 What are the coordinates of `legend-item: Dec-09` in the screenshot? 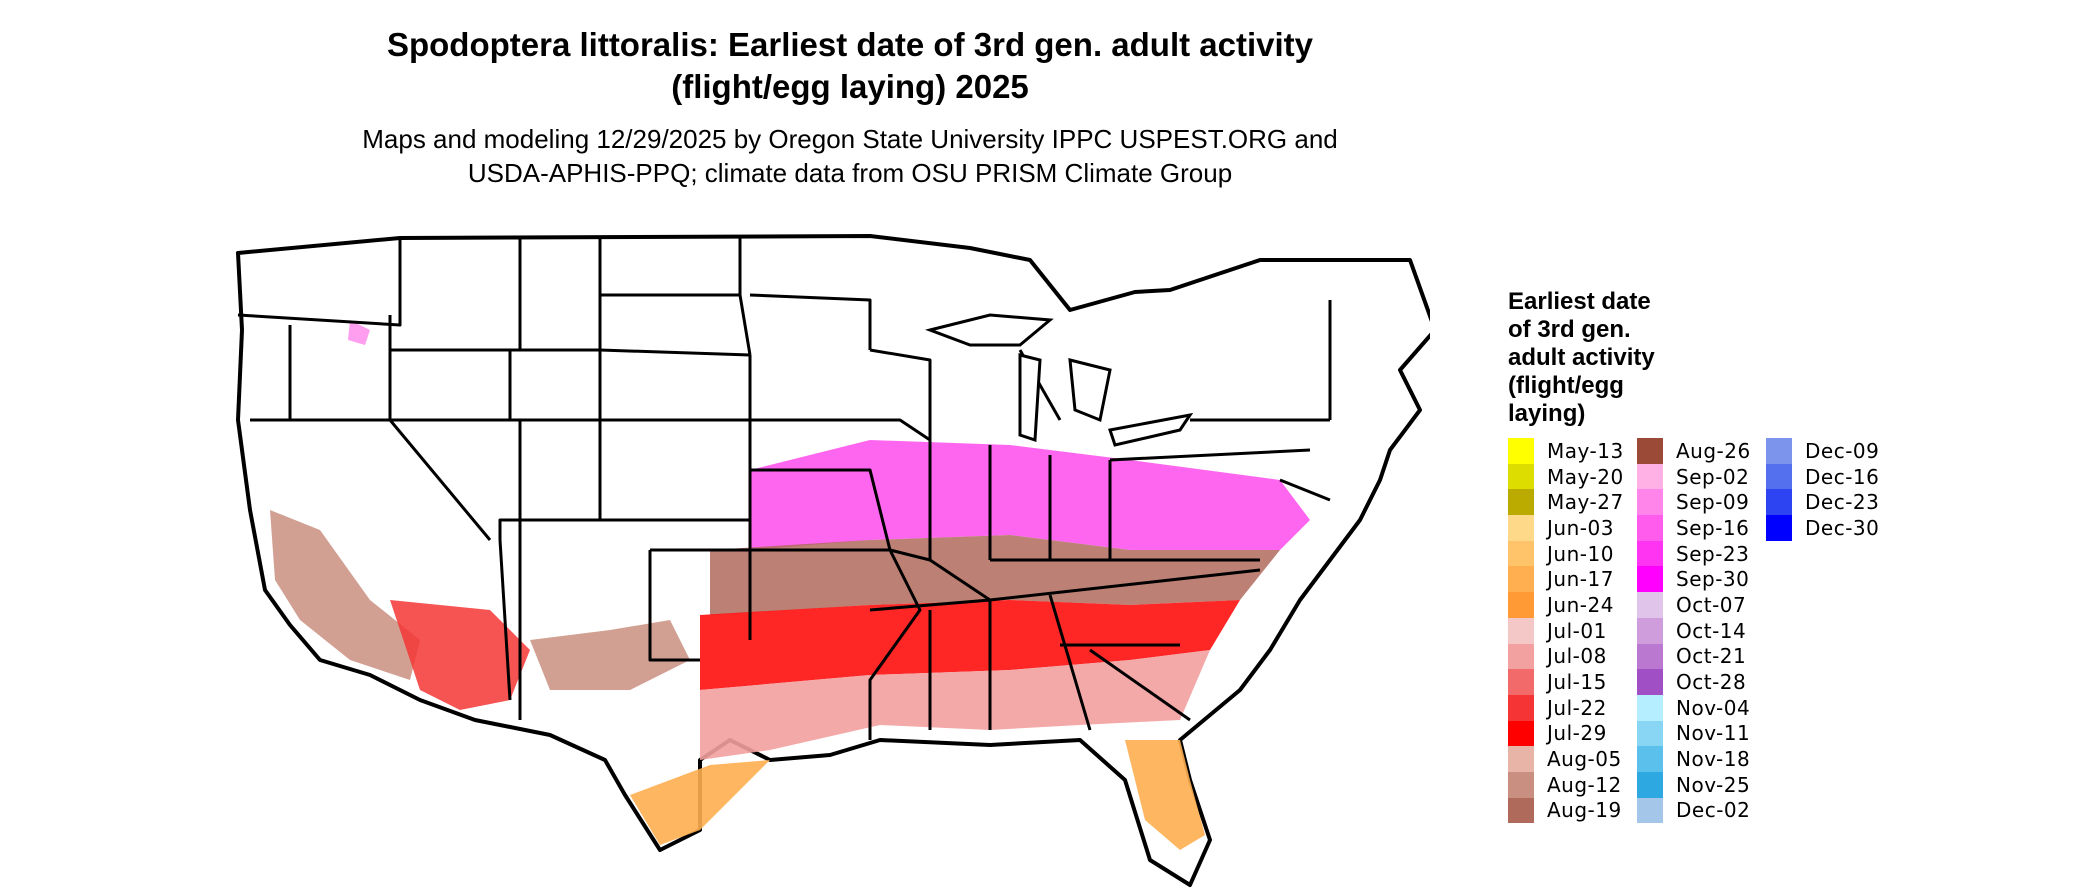 It's located at (1830, 451).